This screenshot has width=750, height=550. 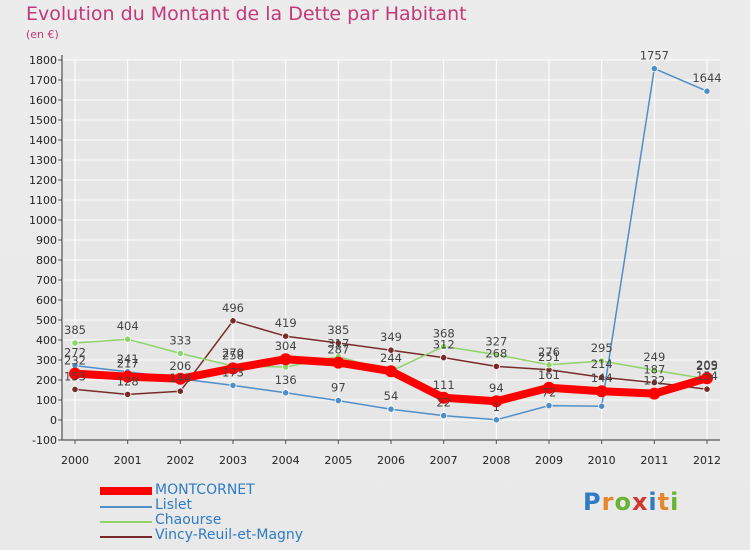 I want to click on y-tick-label: 1500, so click(x=43, y=120).